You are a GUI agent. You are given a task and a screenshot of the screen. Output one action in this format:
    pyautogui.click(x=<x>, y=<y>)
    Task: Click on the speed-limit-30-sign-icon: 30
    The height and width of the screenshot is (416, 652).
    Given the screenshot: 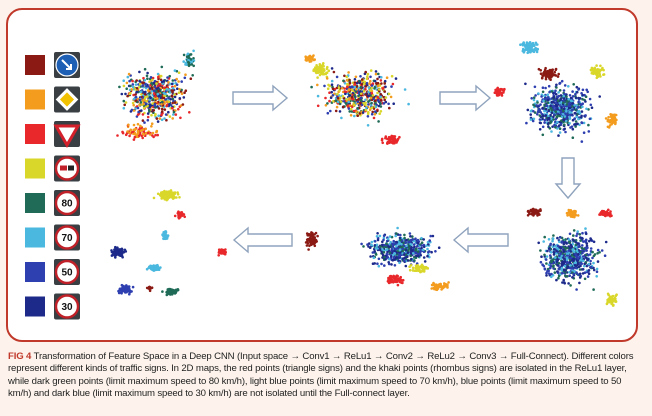 What is the action you would take?
    pyautogui.click(x=67, y=306)
    